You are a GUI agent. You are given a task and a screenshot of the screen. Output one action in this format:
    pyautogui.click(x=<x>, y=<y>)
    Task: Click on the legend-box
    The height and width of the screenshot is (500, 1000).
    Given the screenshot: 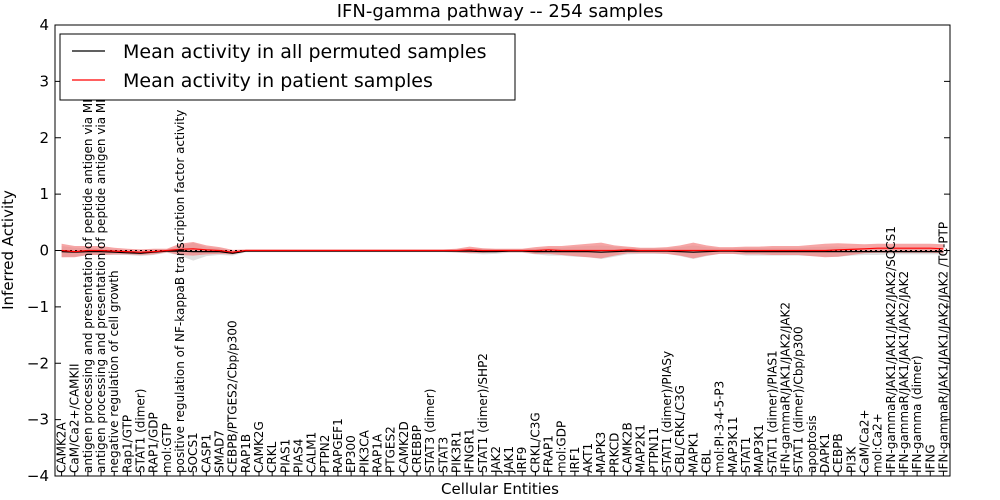 What is the action you would take?
    pyautogui.click(x=287, y=67)
    